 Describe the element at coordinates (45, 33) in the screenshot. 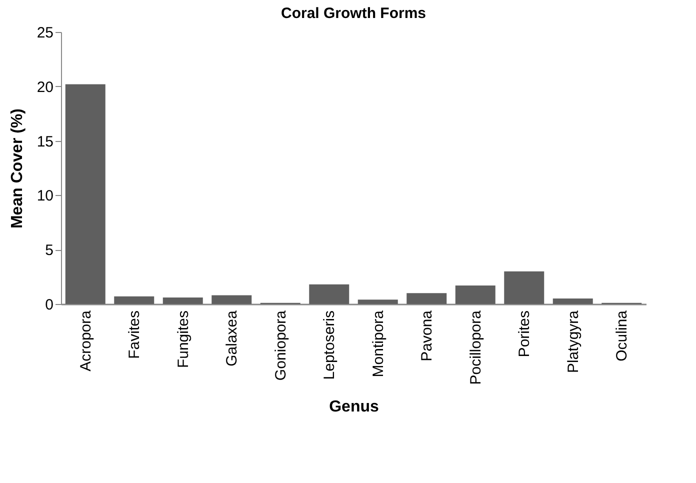

I see `y-tick-label: 25` at that location.